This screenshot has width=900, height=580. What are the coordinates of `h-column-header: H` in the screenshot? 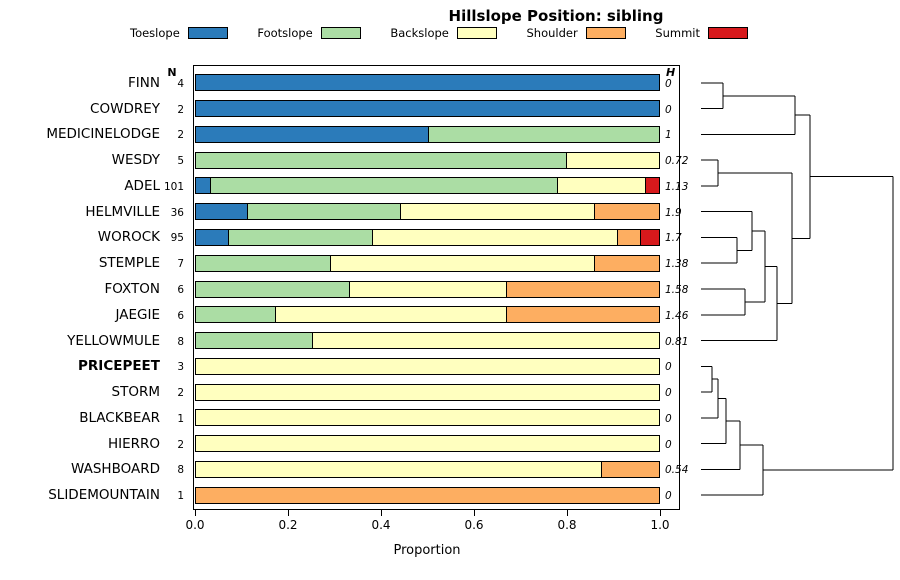 It's located at (671, 72).